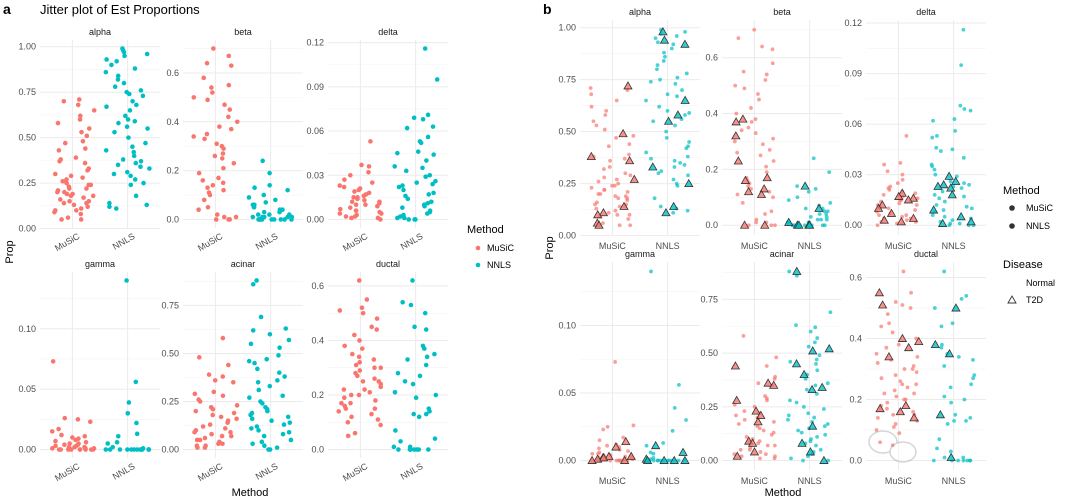  What do you see at coordinates (810, 481) in the screenshot?
I see `x-tick-label: NNLS` at bounding box center [810, 481].